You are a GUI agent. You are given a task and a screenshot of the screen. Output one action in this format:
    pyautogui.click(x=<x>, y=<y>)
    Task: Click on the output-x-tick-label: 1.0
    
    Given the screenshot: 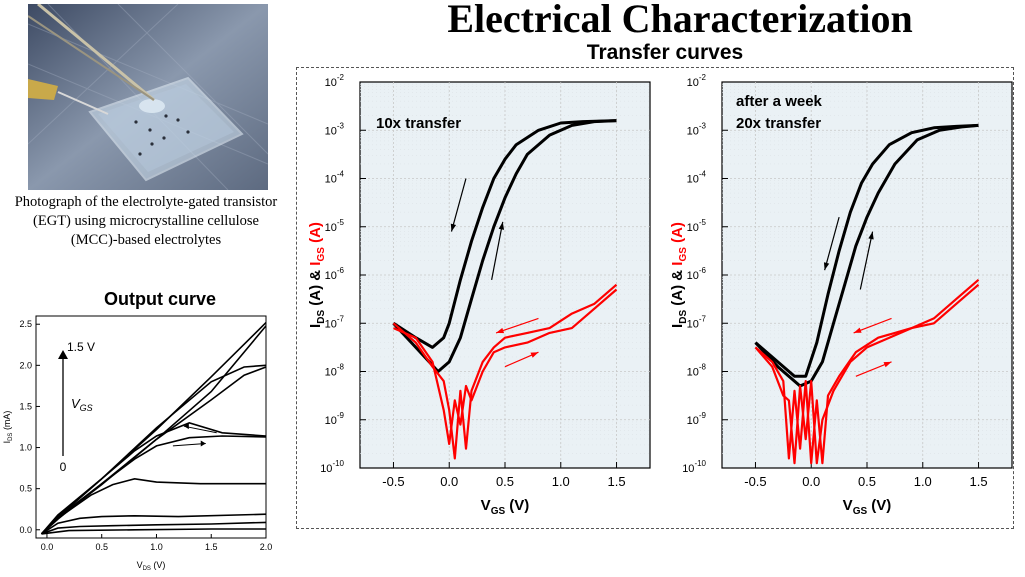 What is the action you would take?
    pyautogui.click(x=156, y=547)
    